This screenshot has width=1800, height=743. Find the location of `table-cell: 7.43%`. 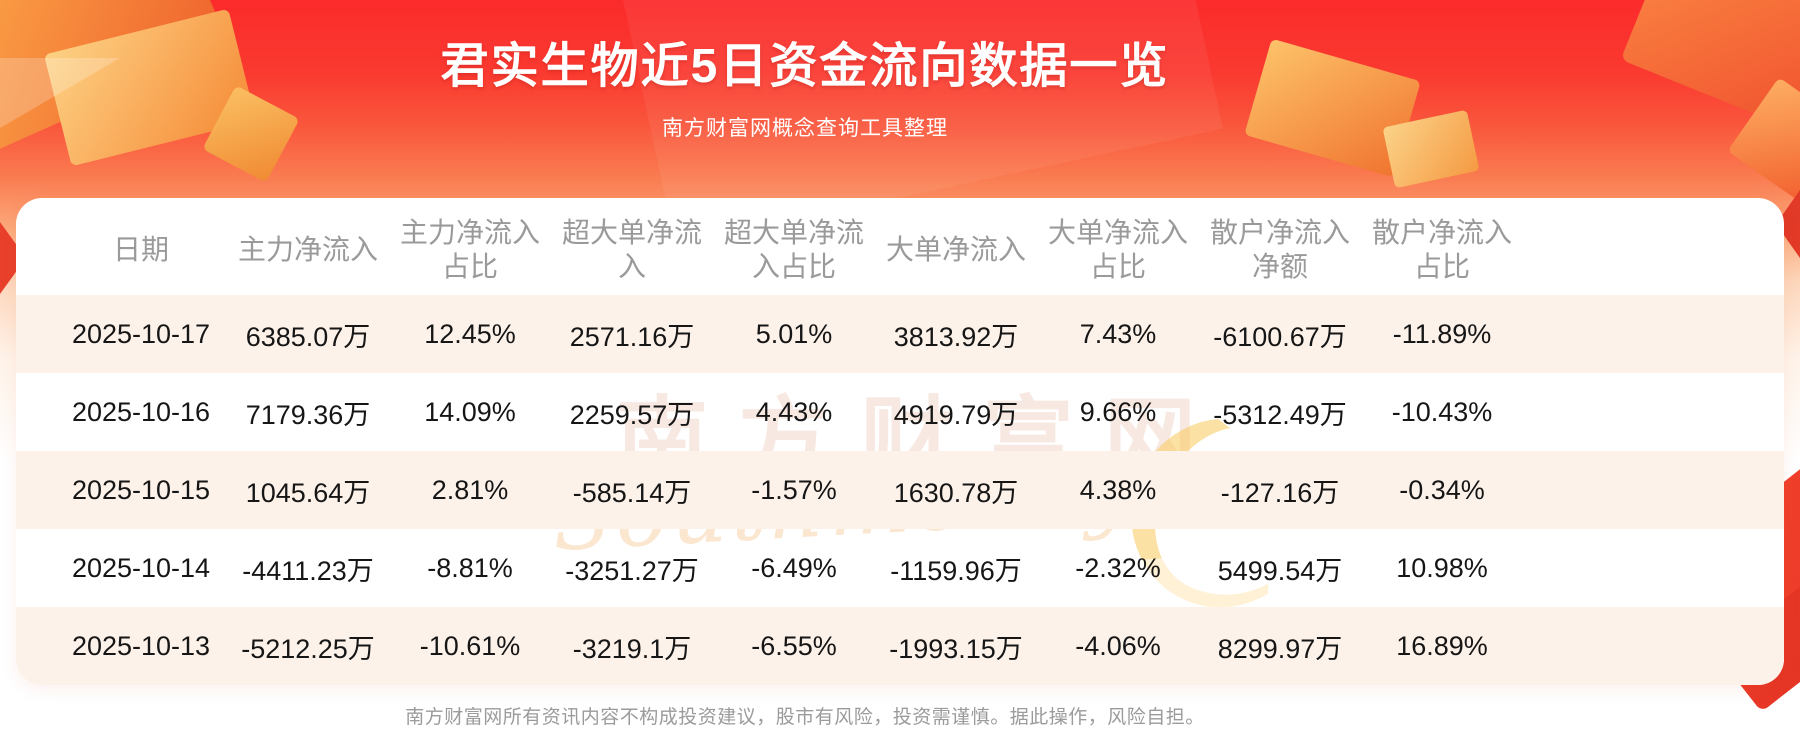

table-cell: 7.43% is located at coordinates (1118, 333).